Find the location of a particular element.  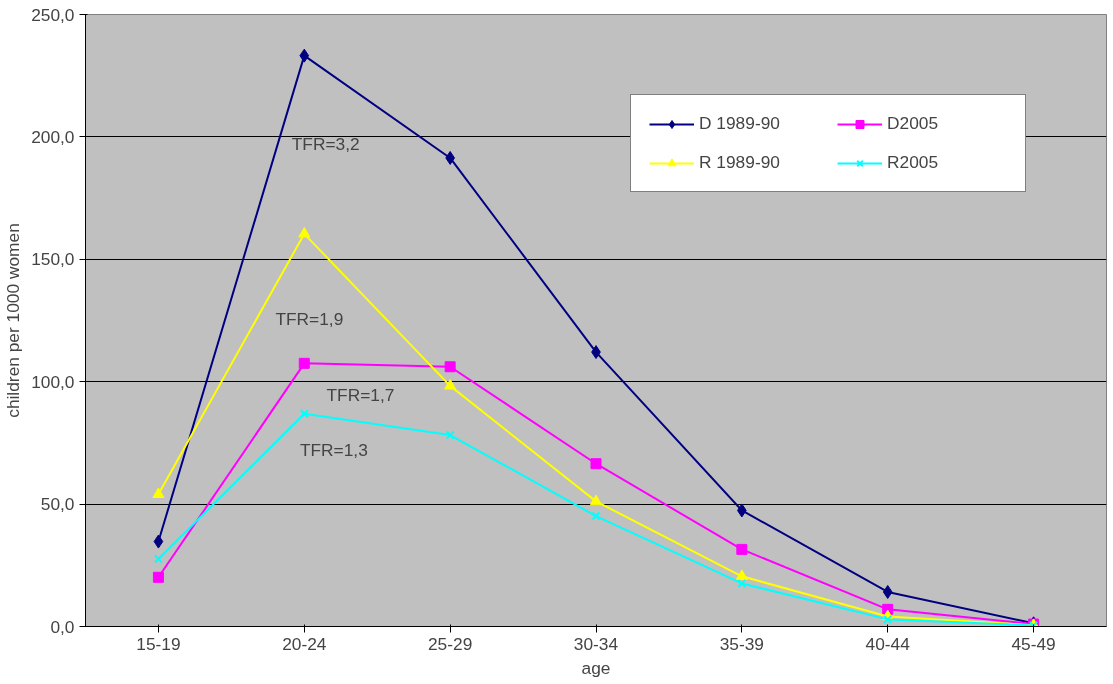

x-tick-label: 45-49 is located at coordinates (1033, 643).